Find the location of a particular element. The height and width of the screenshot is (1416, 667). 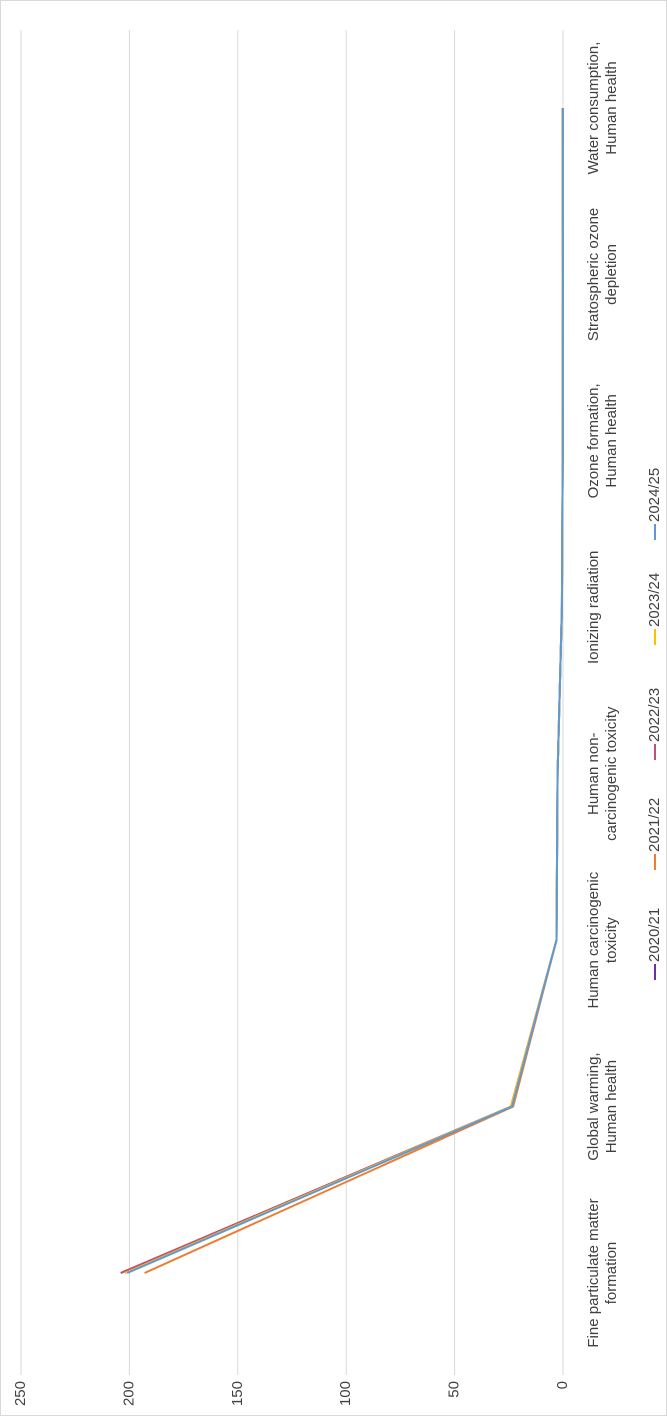

y-tick-label: 50 is located at coordinates (454, 1389).